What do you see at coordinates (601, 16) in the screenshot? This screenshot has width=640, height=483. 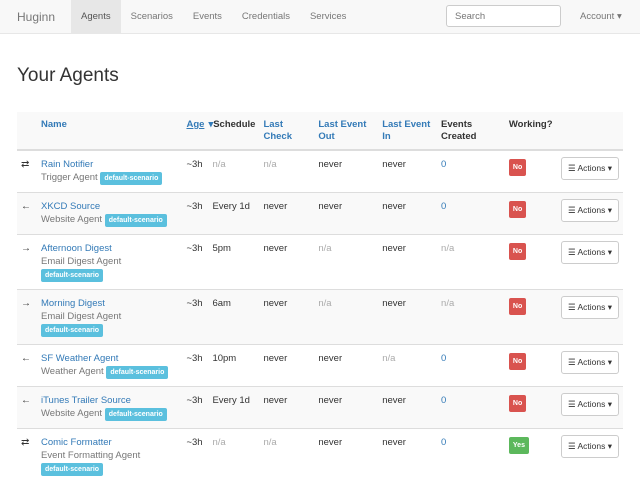 I see `account-dropdown: Account ▾` at bounding box center [601, 16].